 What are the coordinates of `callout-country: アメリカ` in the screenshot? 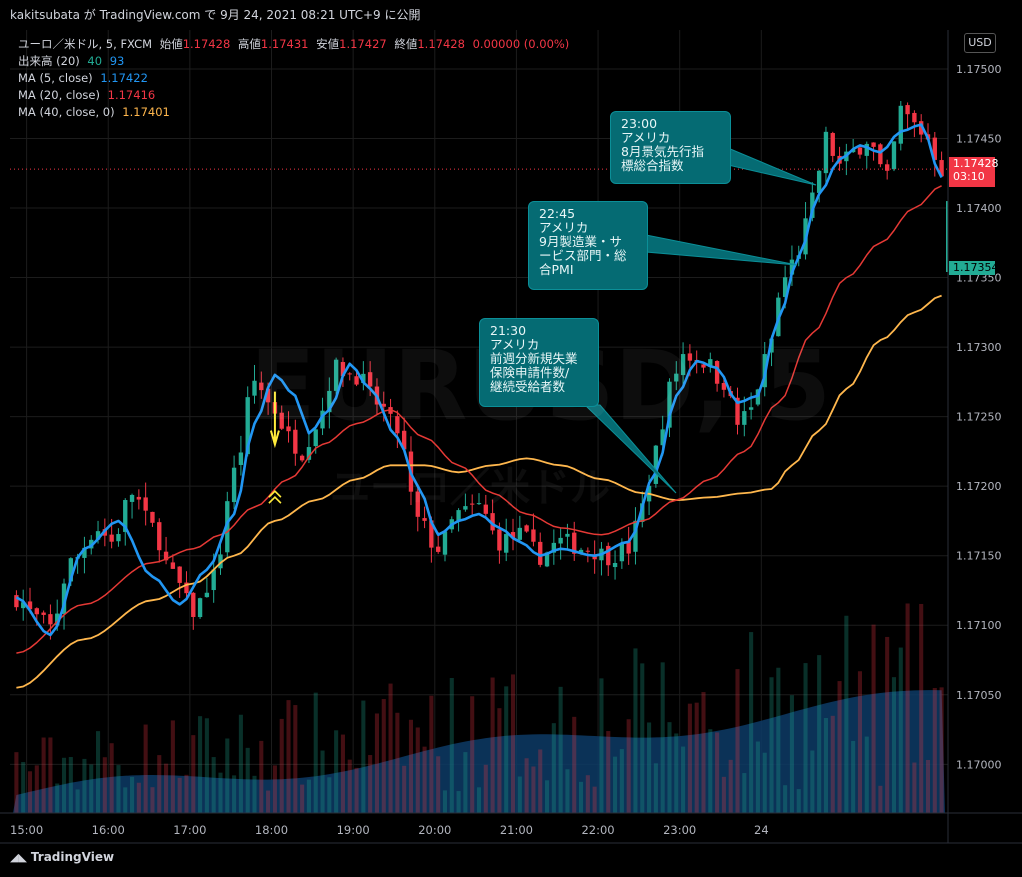 It's located at (646, 137).